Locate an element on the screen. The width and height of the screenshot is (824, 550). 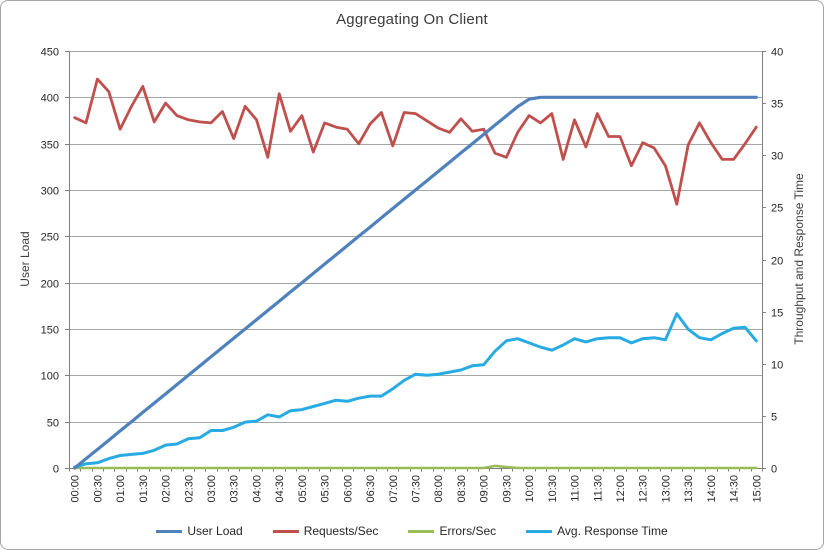
x-tick-label: 00:30 is located at coordinates (98, 489).